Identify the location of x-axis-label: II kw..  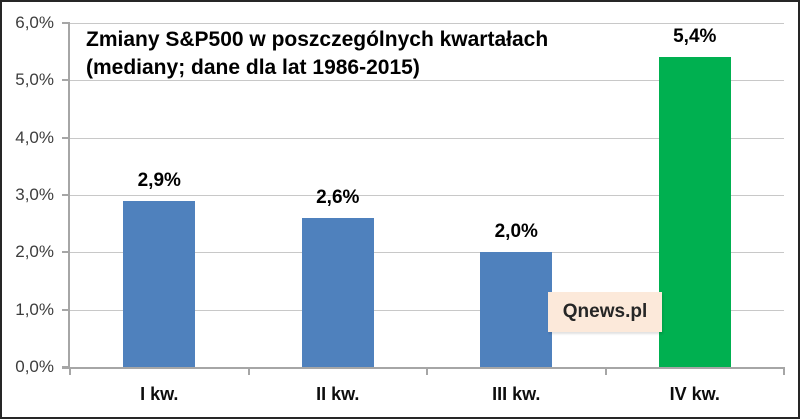
(338, 394).